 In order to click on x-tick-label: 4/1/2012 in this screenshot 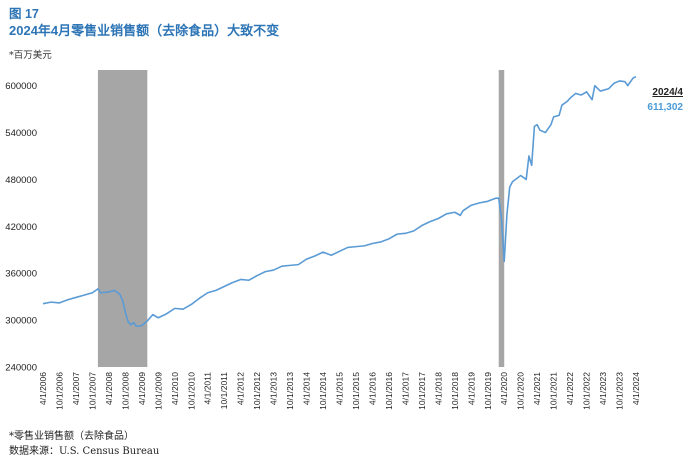, I will do `click(241, 388)`.